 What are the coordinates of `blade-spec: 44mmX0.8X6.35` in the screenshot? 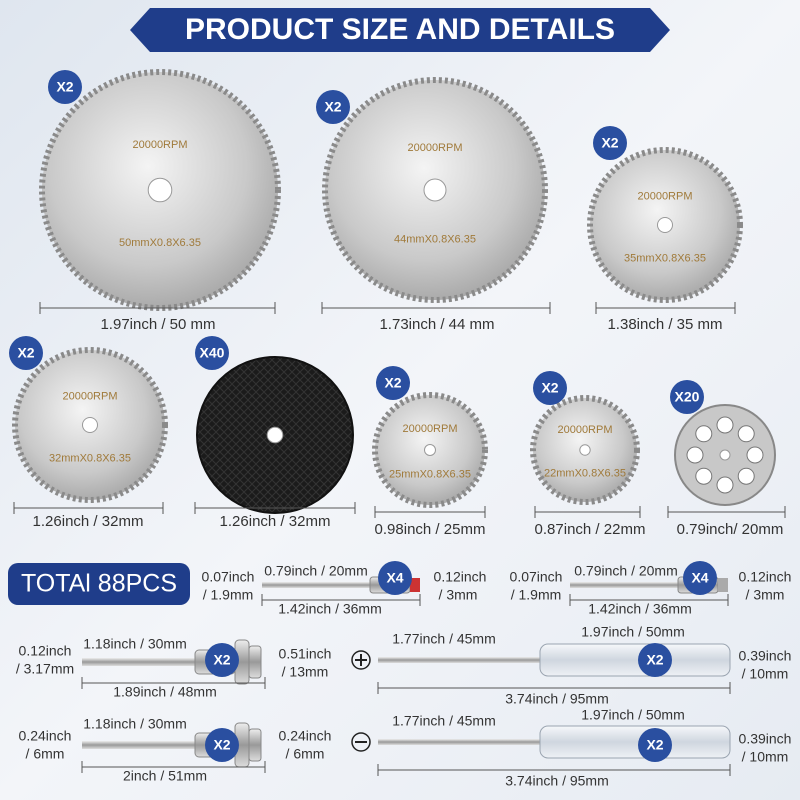 It's located at (435, 239).